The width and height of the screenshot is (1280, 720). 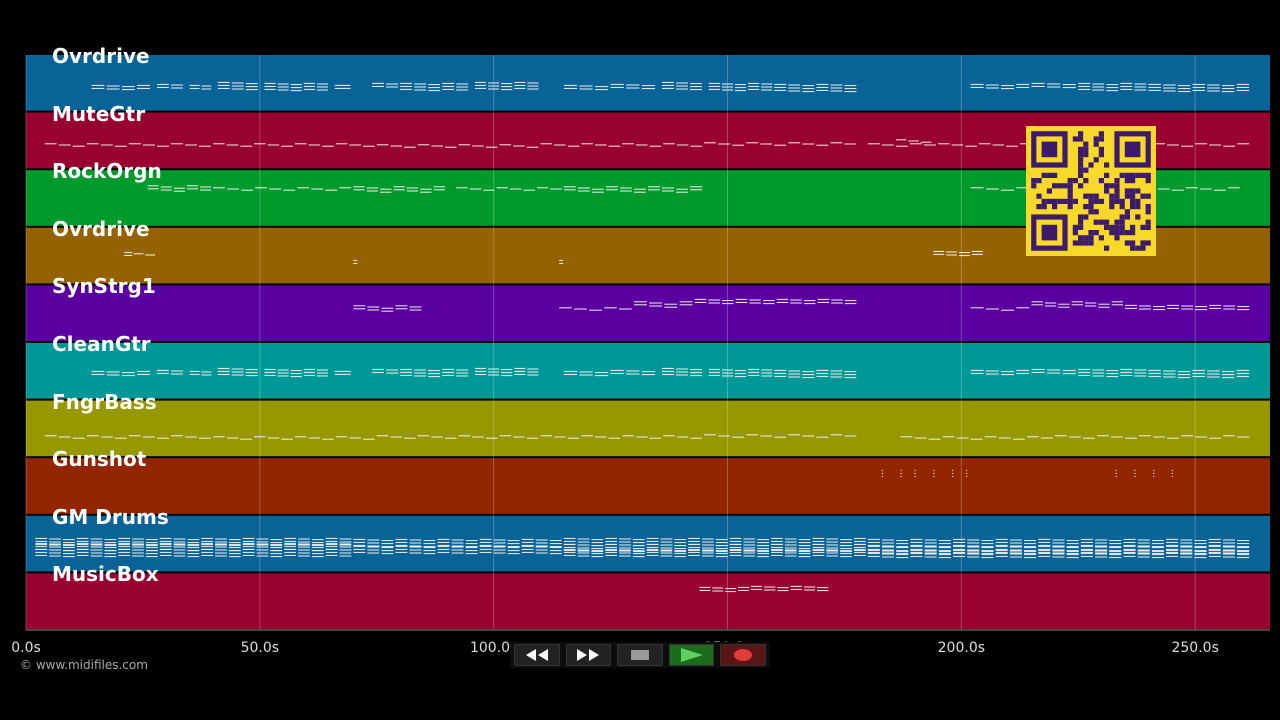 What do you see at coordinates (84, 665) in the screenshot?
I see `copyright-text: © www.midifiles.com` at bounding box center [84, 665].